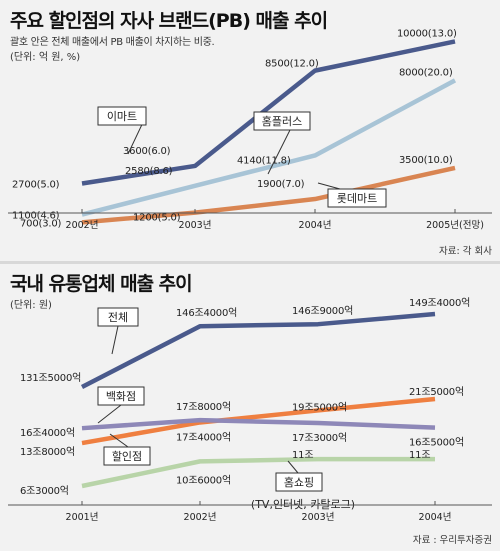 The width and height of the screenshot is (500, 551). I want to click on data-label: 149조4000억, so click(439, 303).